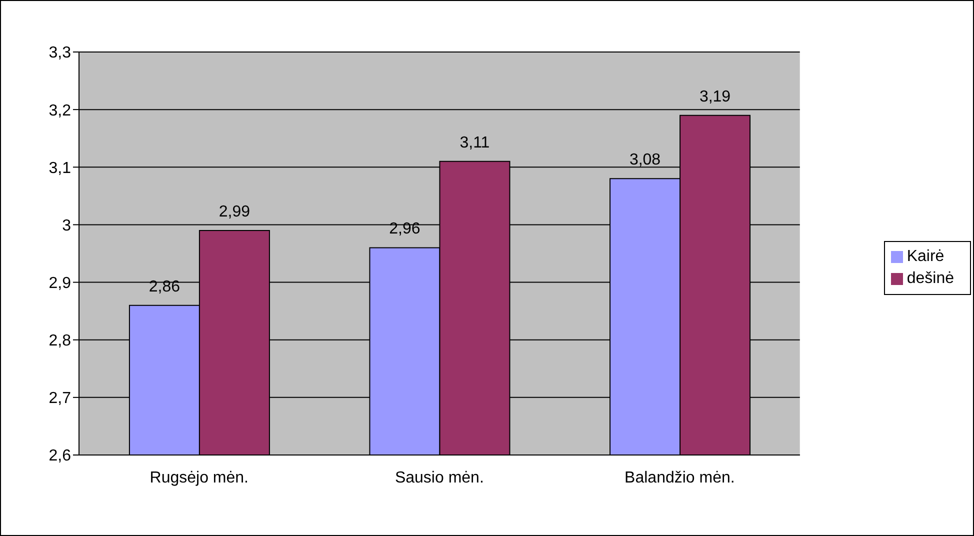 Image resolution: width=974 pixels, height=536 pixels. Describe the element at coordinates (679, 477) in the screenshot. I see `x-tick-label: Balandžio mėn.` at that location.